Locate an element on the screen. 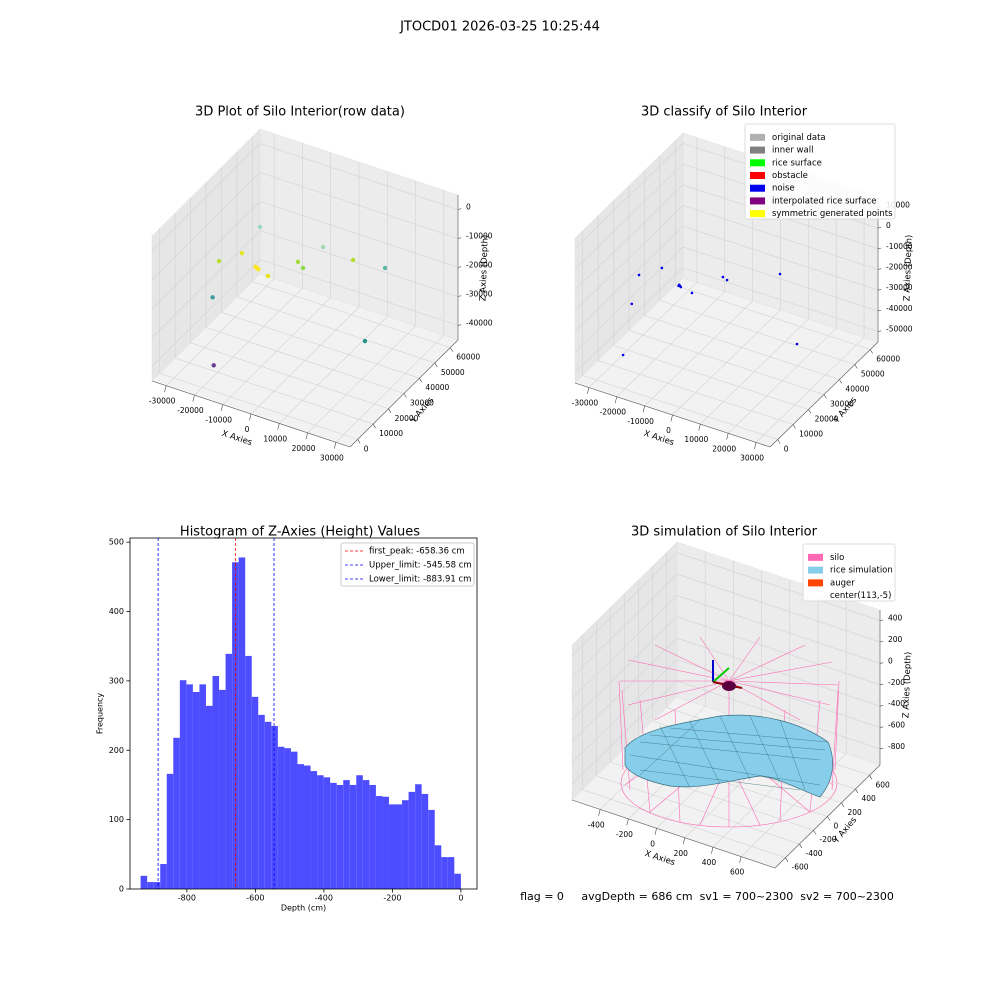 The image size is (1000, 1000). x-tick-label: -20000 is located at coordinates (190, 410).